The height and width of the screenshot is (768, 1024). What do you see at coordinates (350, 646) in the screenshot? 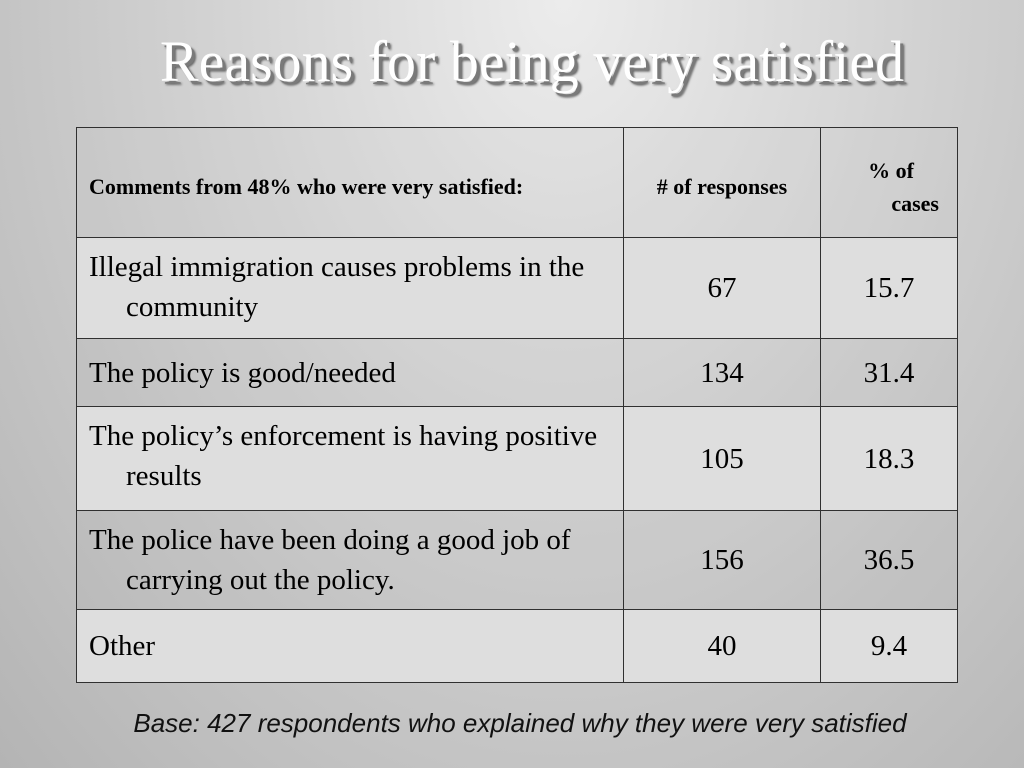
I see `comment-cell: Other` at bounding box center [350, 646].